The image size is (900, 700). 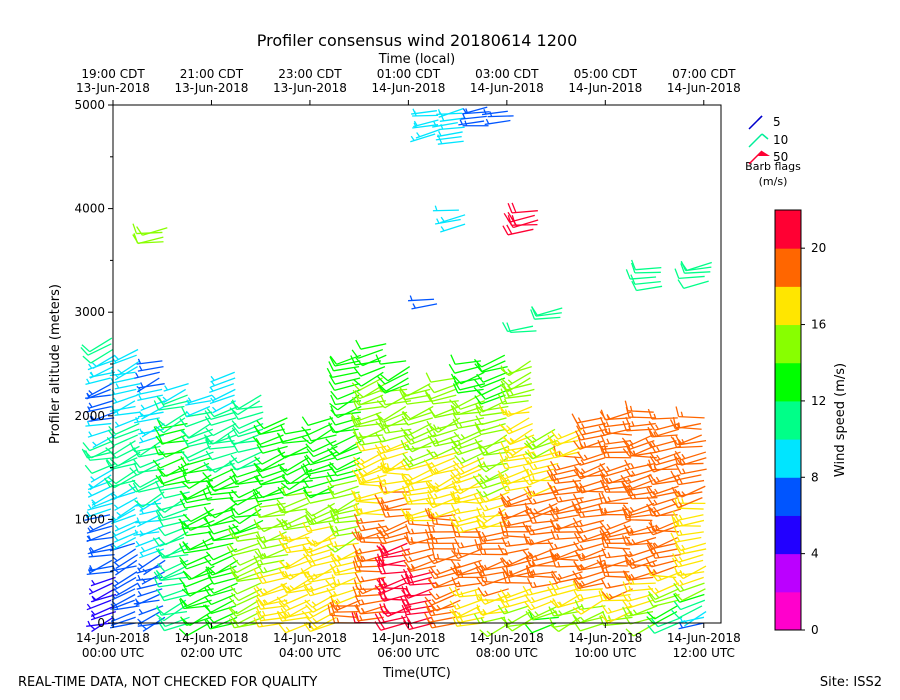 I want to click on top-axis-label: Time (local), so click(x=416, y=59).